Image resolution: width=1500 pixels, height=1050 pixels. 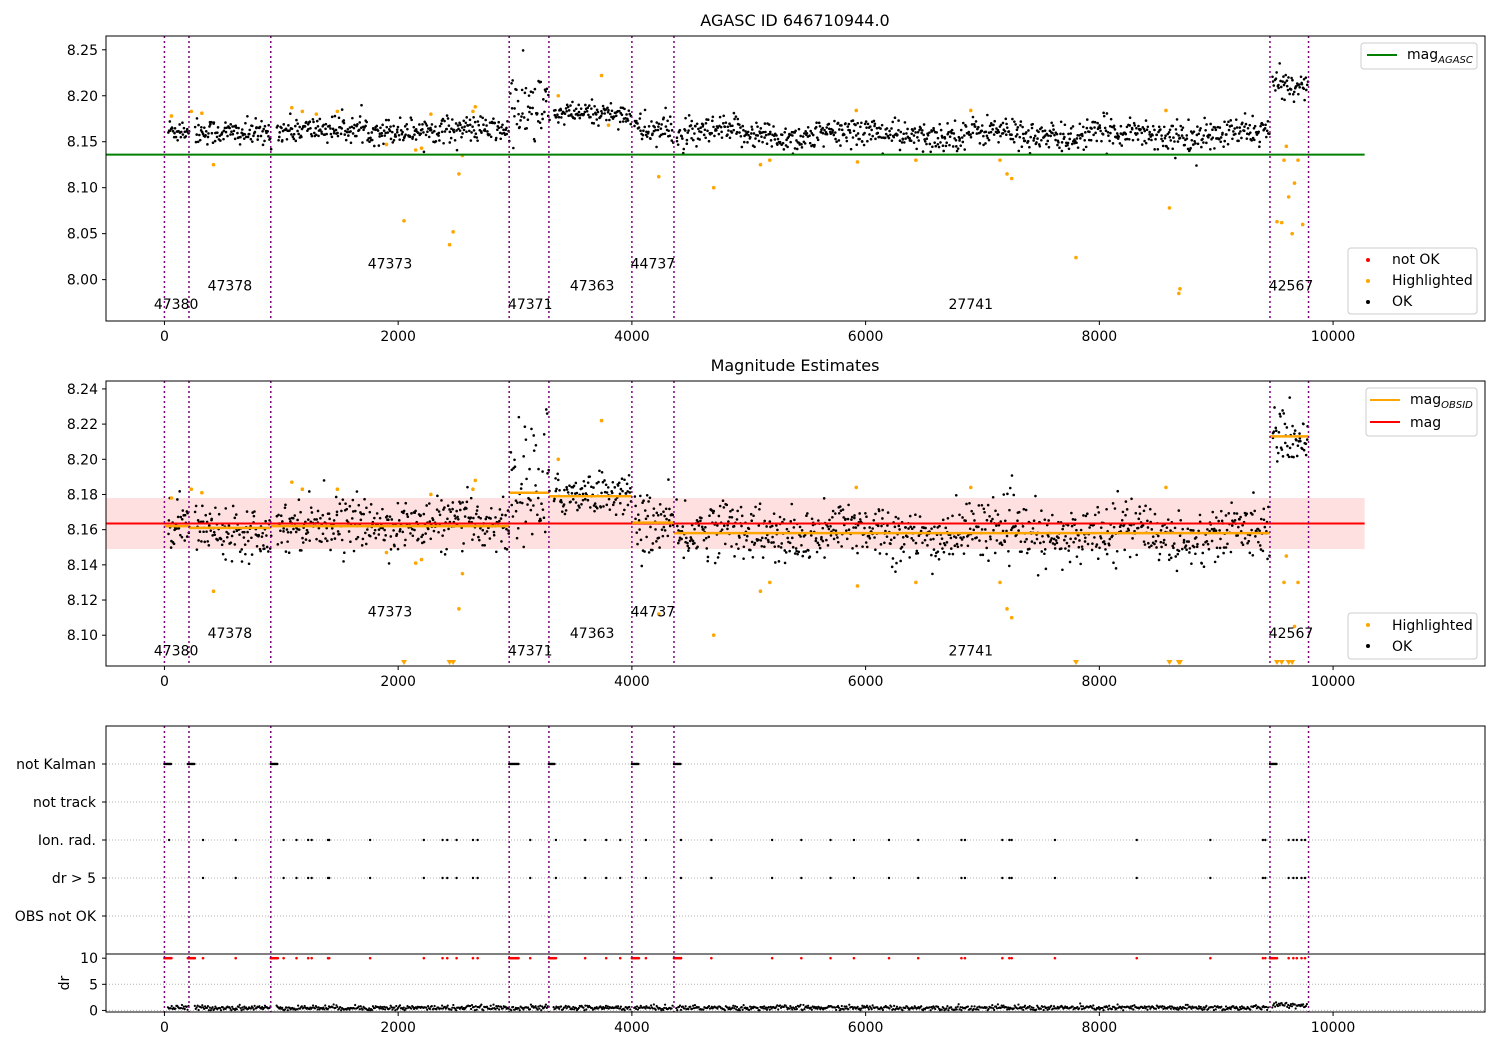 What do you see at coordinates (93, 1011) in the screenshot?
I see `dr-y-tick-label: 0` at bounding box center [93, 1011].